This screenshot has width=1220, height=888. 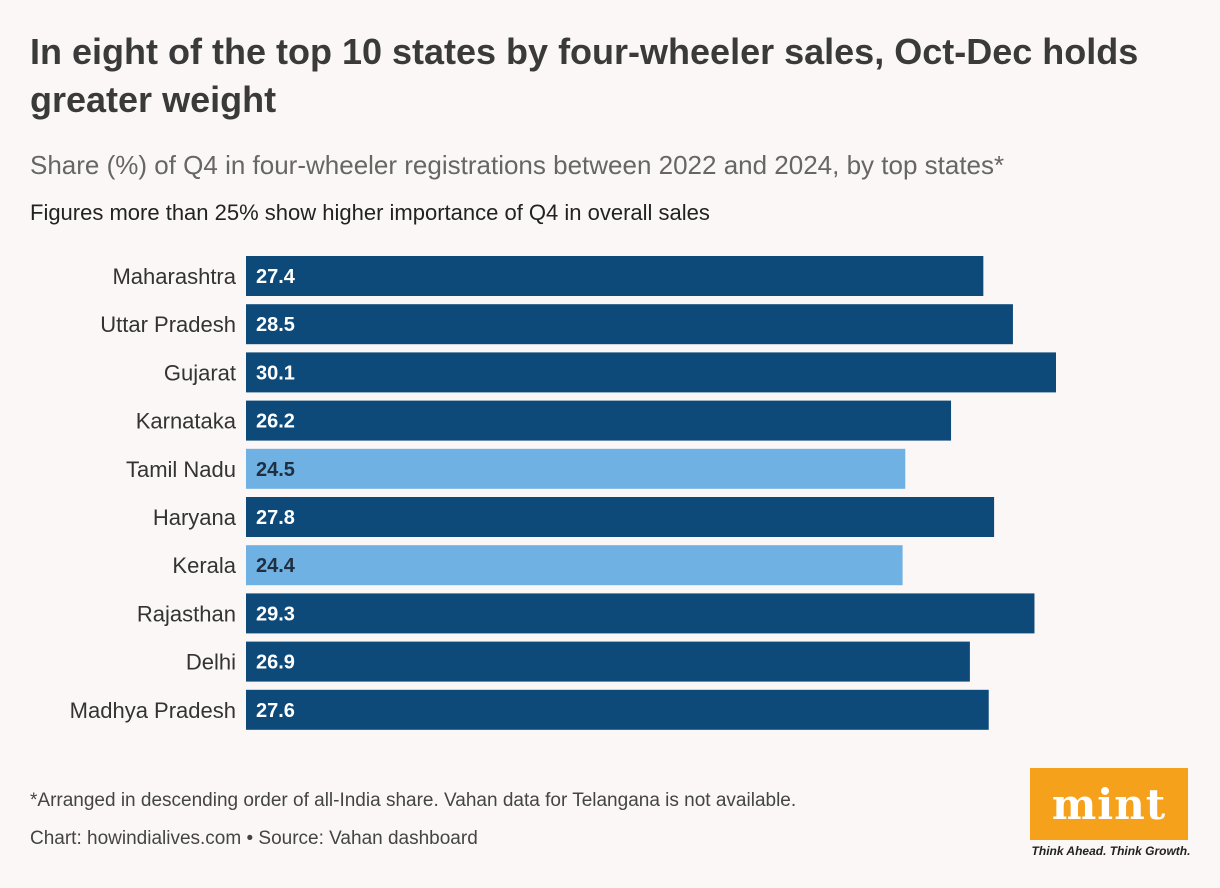 I want to click on category-label-tamil-nadu: Tamil Nadu, so click(x=181, y=469).